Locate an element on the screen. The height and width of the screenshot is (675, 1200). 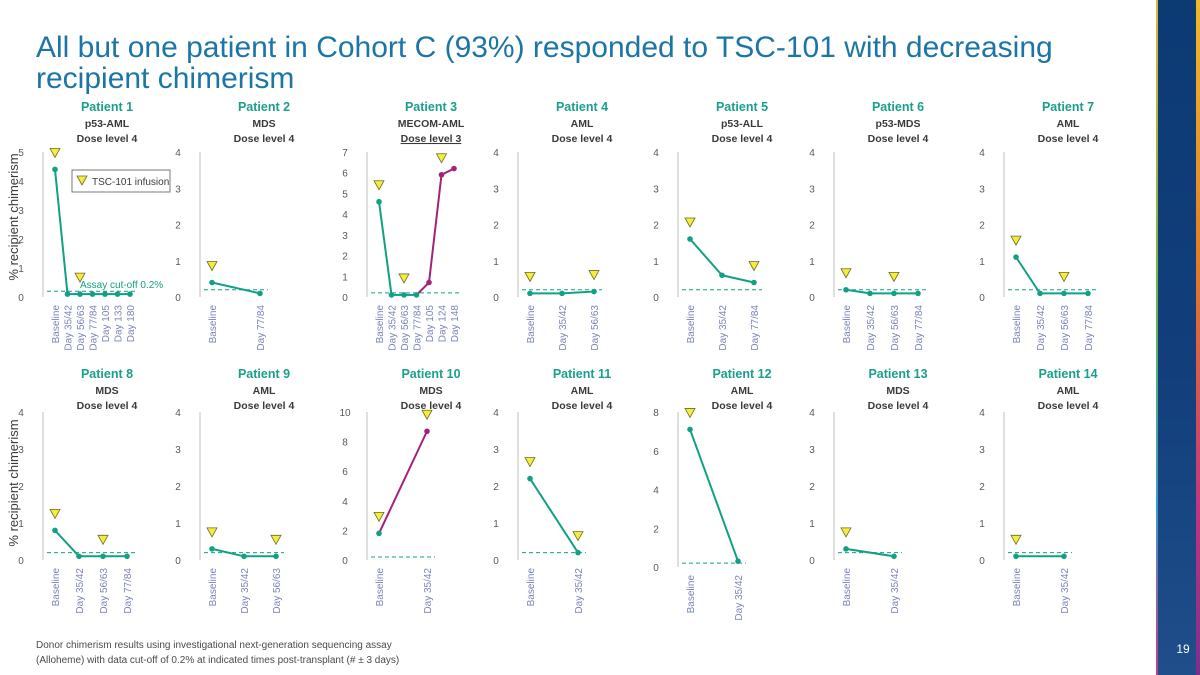
legend-box: TSC-101 infusion is located at coordinates (121, 181).